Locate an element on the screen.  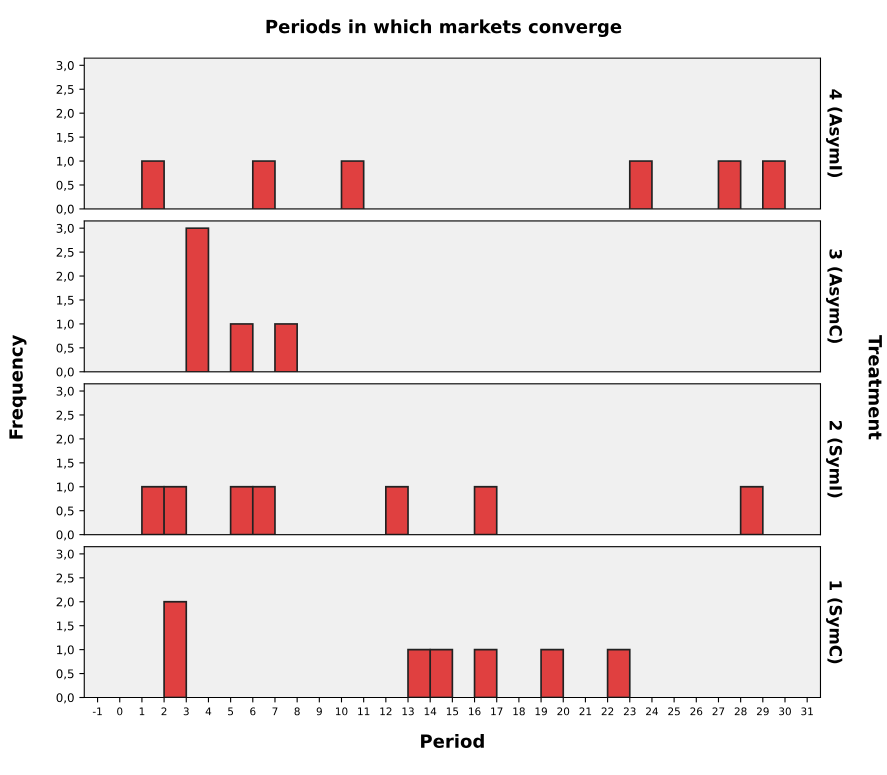
x-tick-label: 20 is located at coordinates (563, 711).